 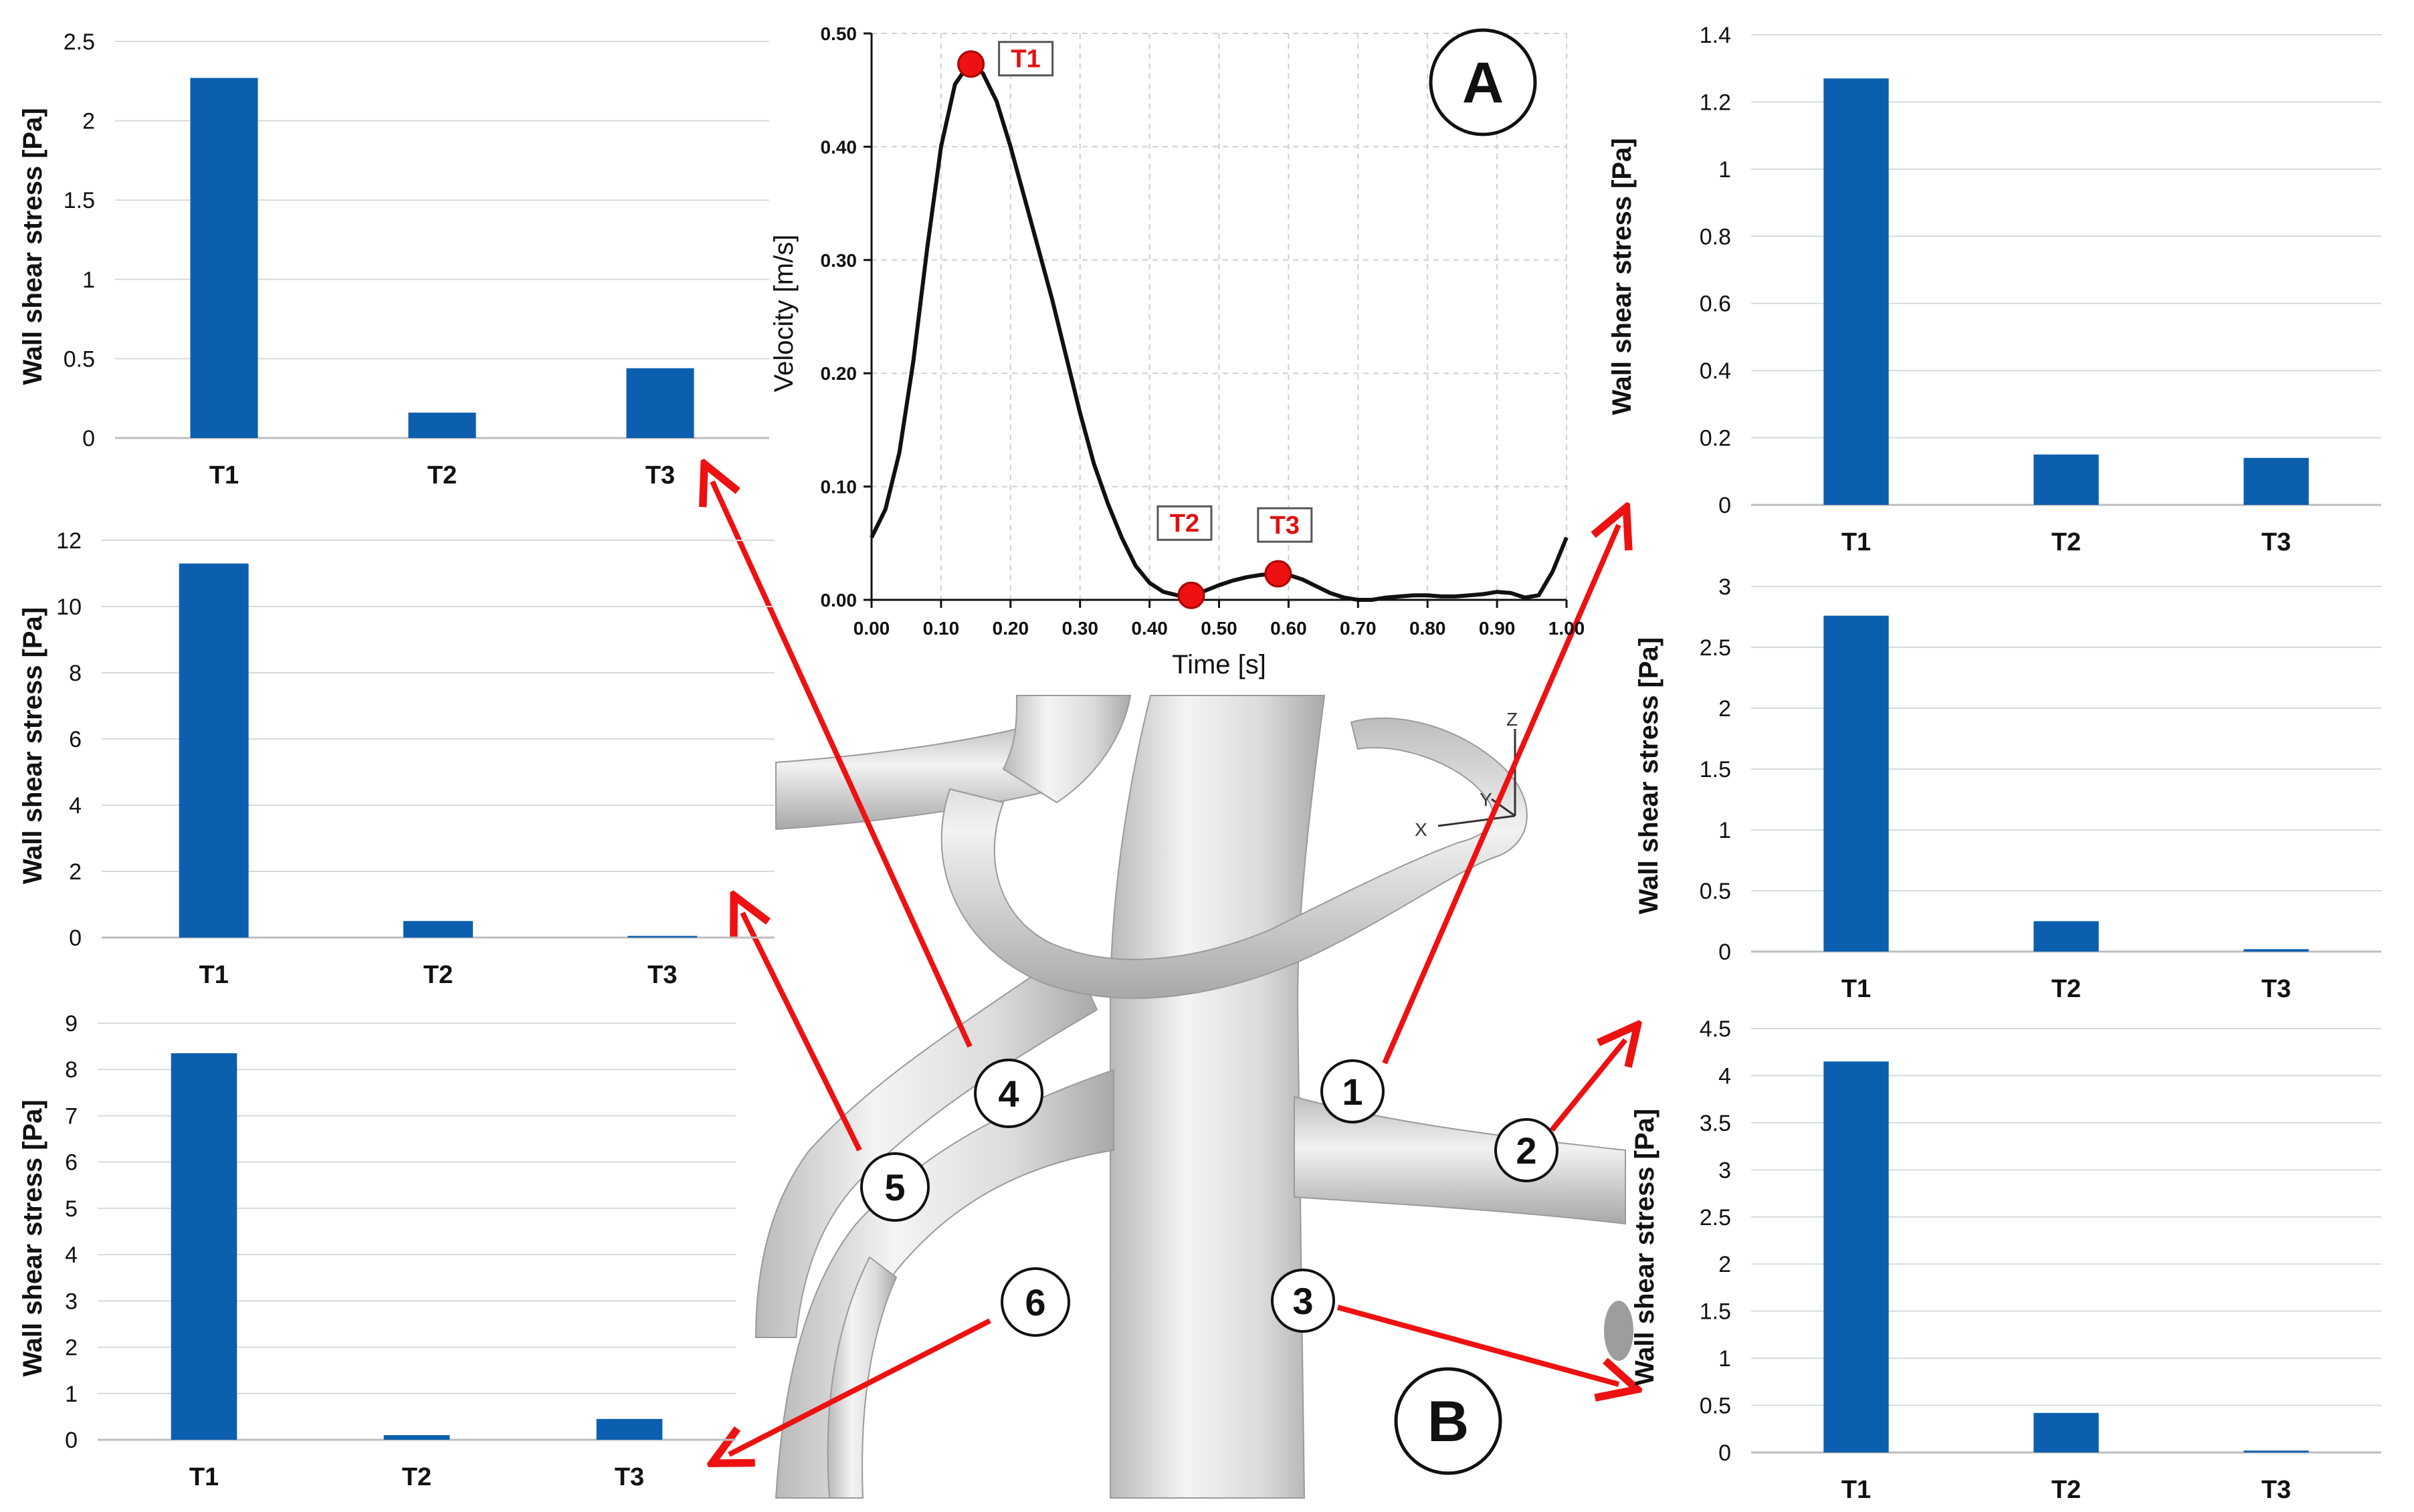 I want to click on wss5-ytick-label: 4, so click(x=75, y=806).